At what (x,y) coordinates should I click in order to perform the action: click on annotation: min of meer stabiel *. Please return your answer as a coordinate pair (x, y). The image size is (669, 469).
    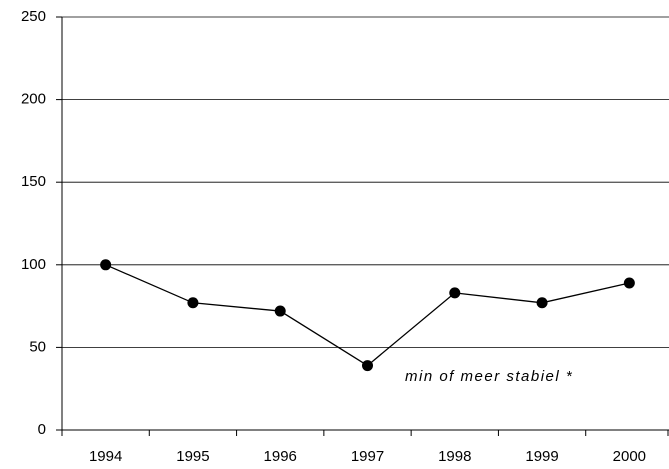
    Looking at the image, I should click on (489, 376).